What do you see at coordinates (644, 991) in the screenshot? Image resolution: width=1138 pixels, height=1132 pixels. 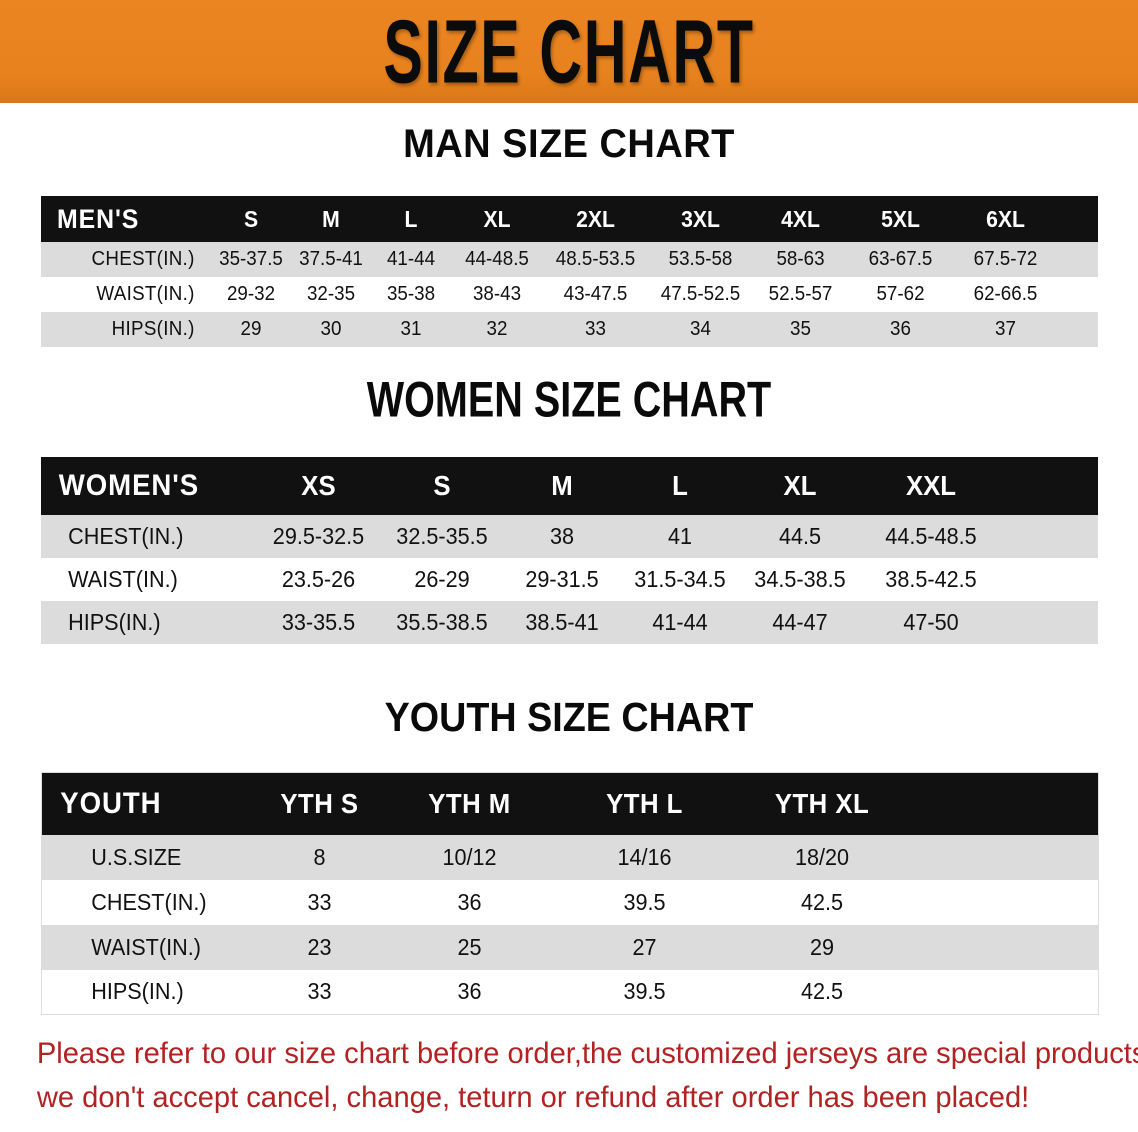 I see `youth-cell-3-2: 39.5` at bounding box center [644, 991].